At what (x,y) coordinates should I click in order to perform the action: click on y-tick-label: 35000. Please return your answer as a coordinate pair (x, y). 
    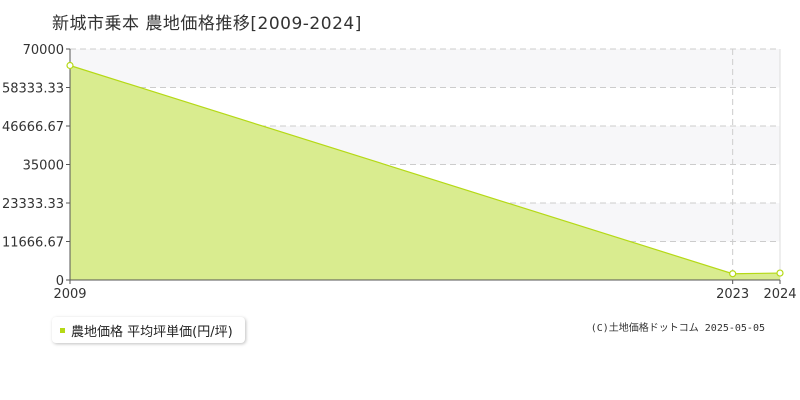
    Looking at the image, I should click on (43, 166).